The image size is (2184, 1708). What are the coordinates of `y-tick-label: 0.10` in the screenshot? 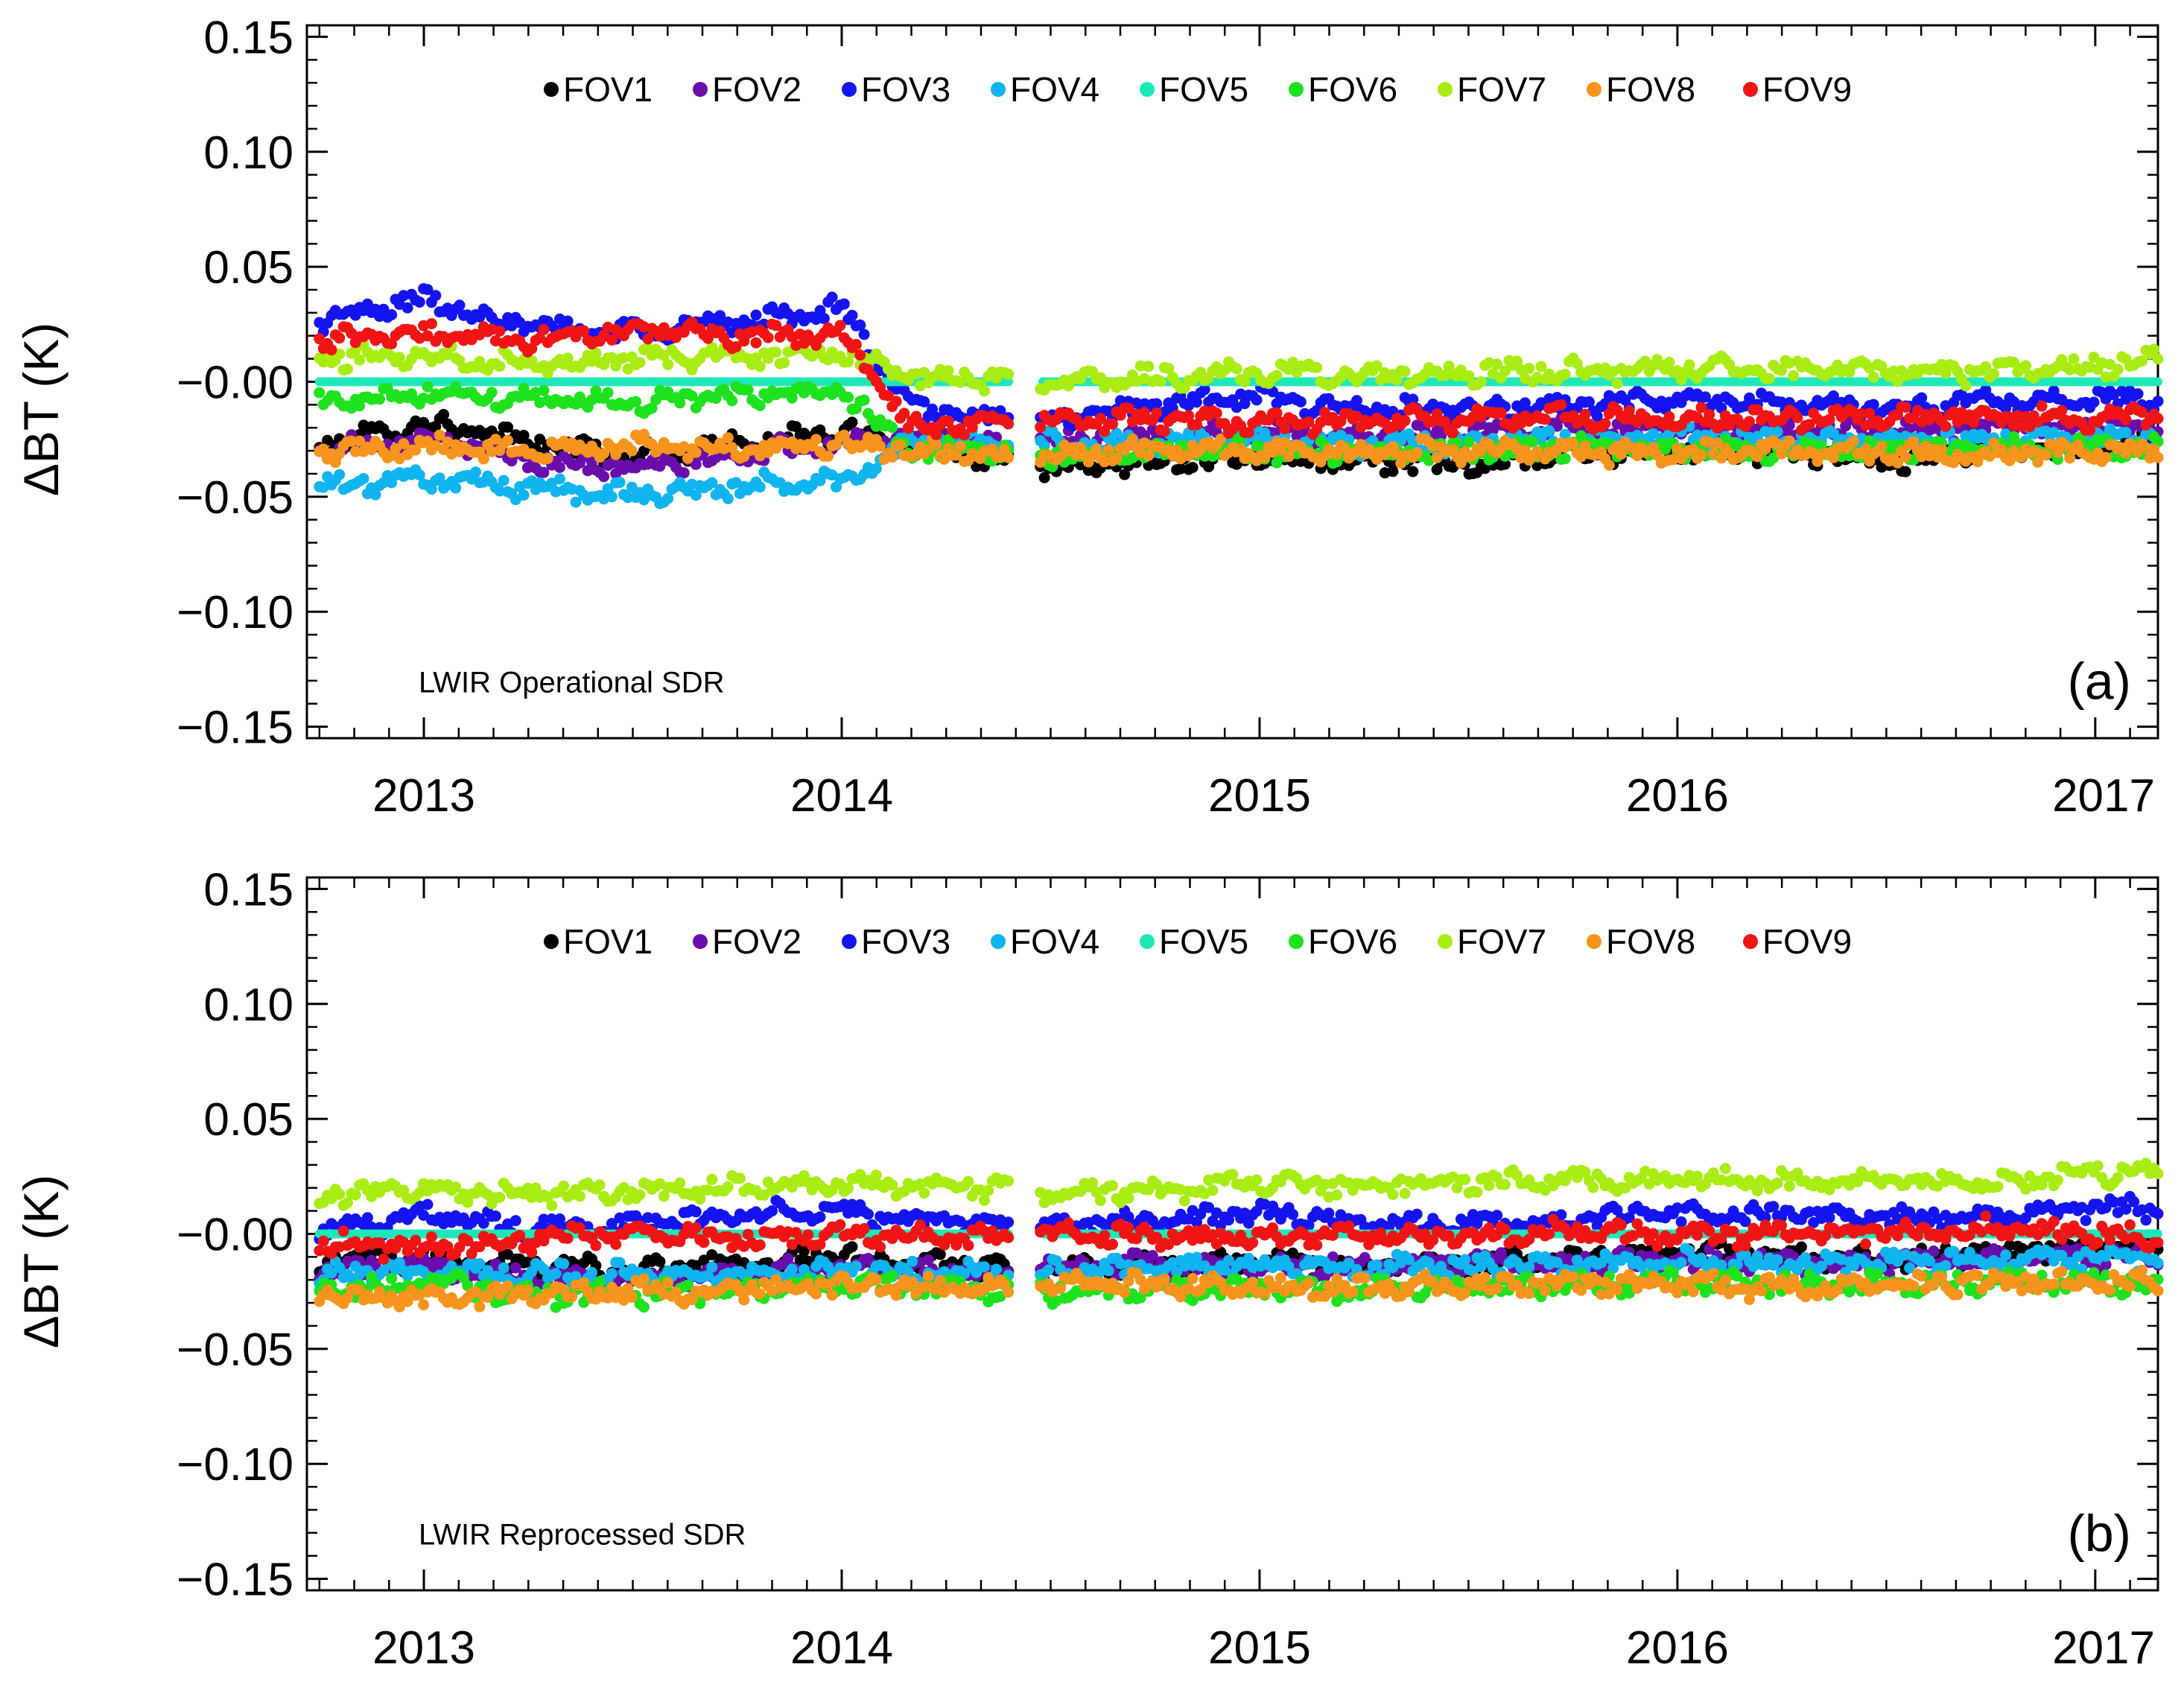 It's located at (248, 1005).